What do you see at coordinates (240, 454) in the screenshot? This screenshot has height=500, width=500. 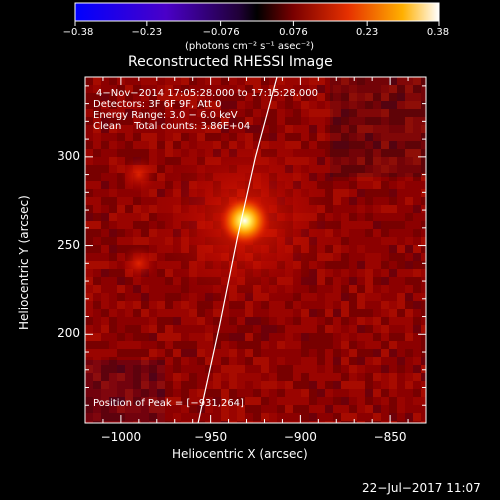 I see `x-axis-label: Heliocentric X (arcsec)` at bounding box center [240, 454].